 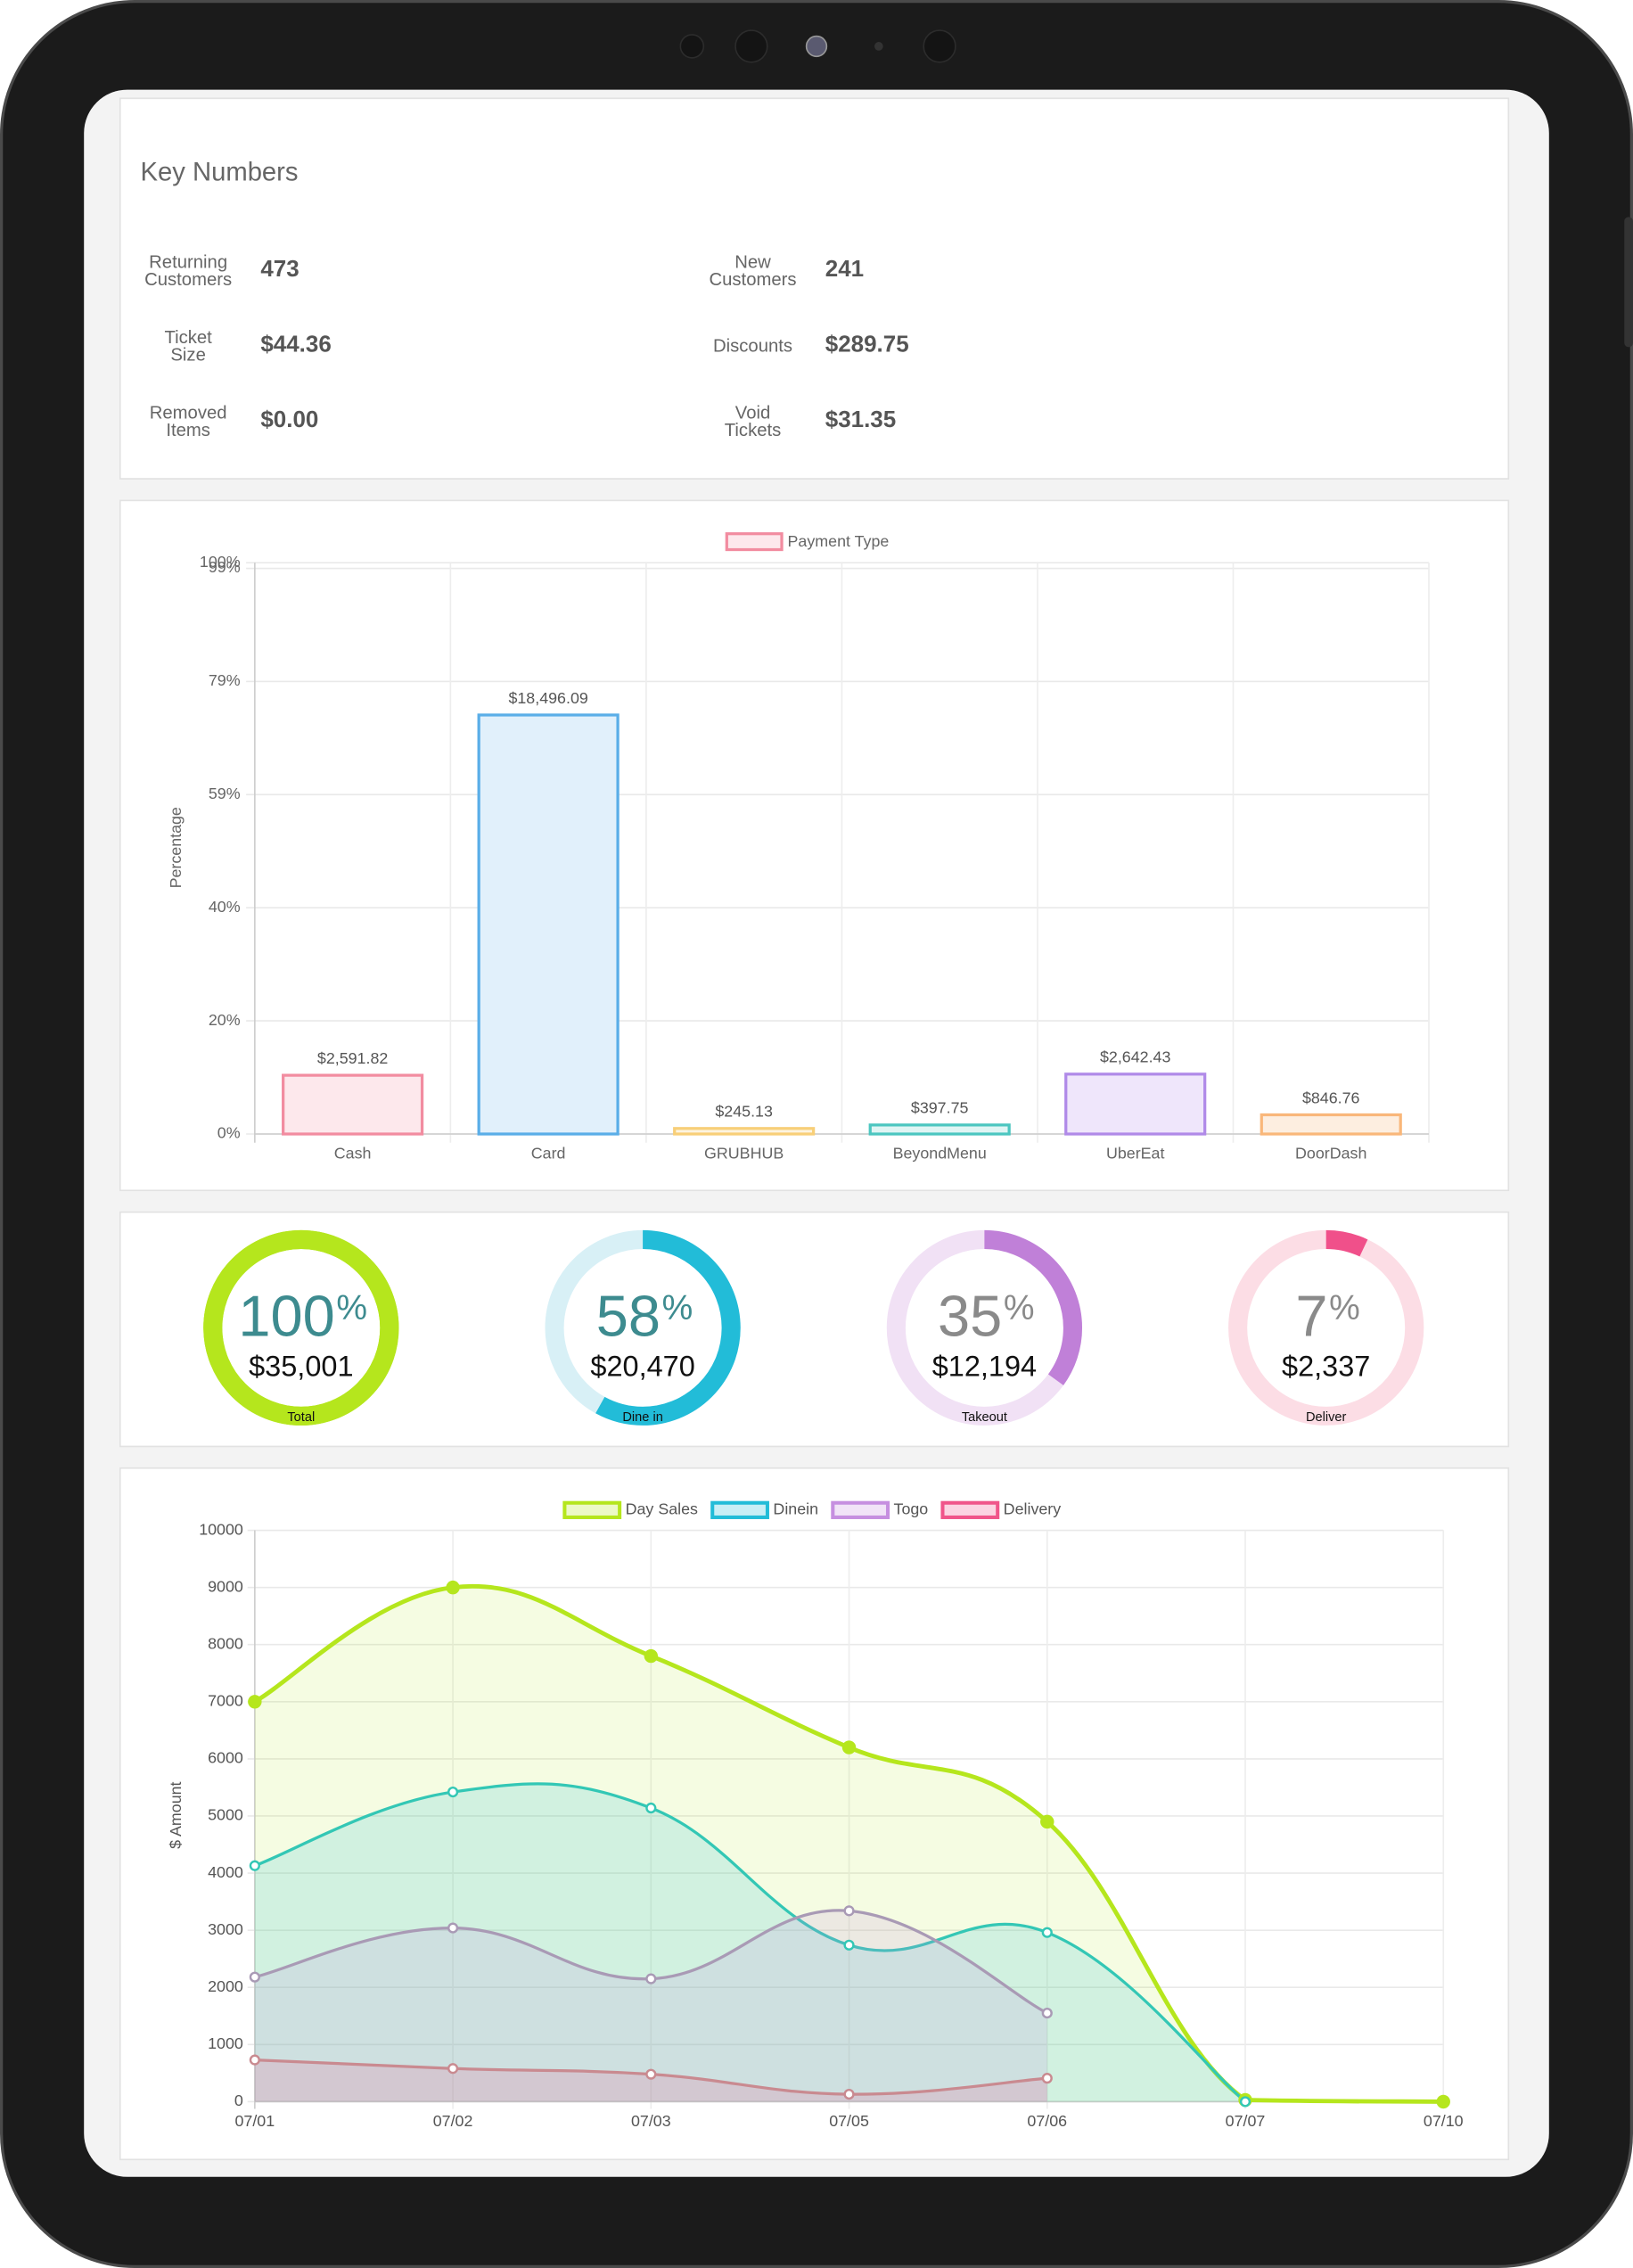 I want to click on metric-label: Removed, so click(x=188, y=413).